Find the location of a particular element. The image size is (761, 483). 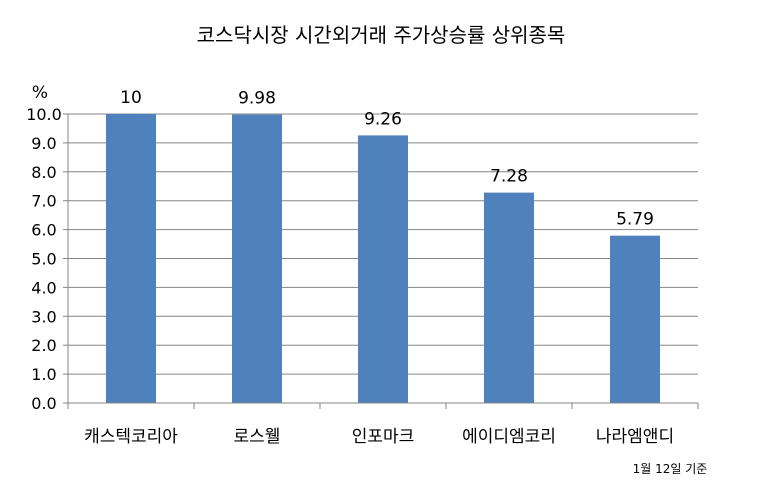

data-label: 5.79 is located at coordinates (635, 220).